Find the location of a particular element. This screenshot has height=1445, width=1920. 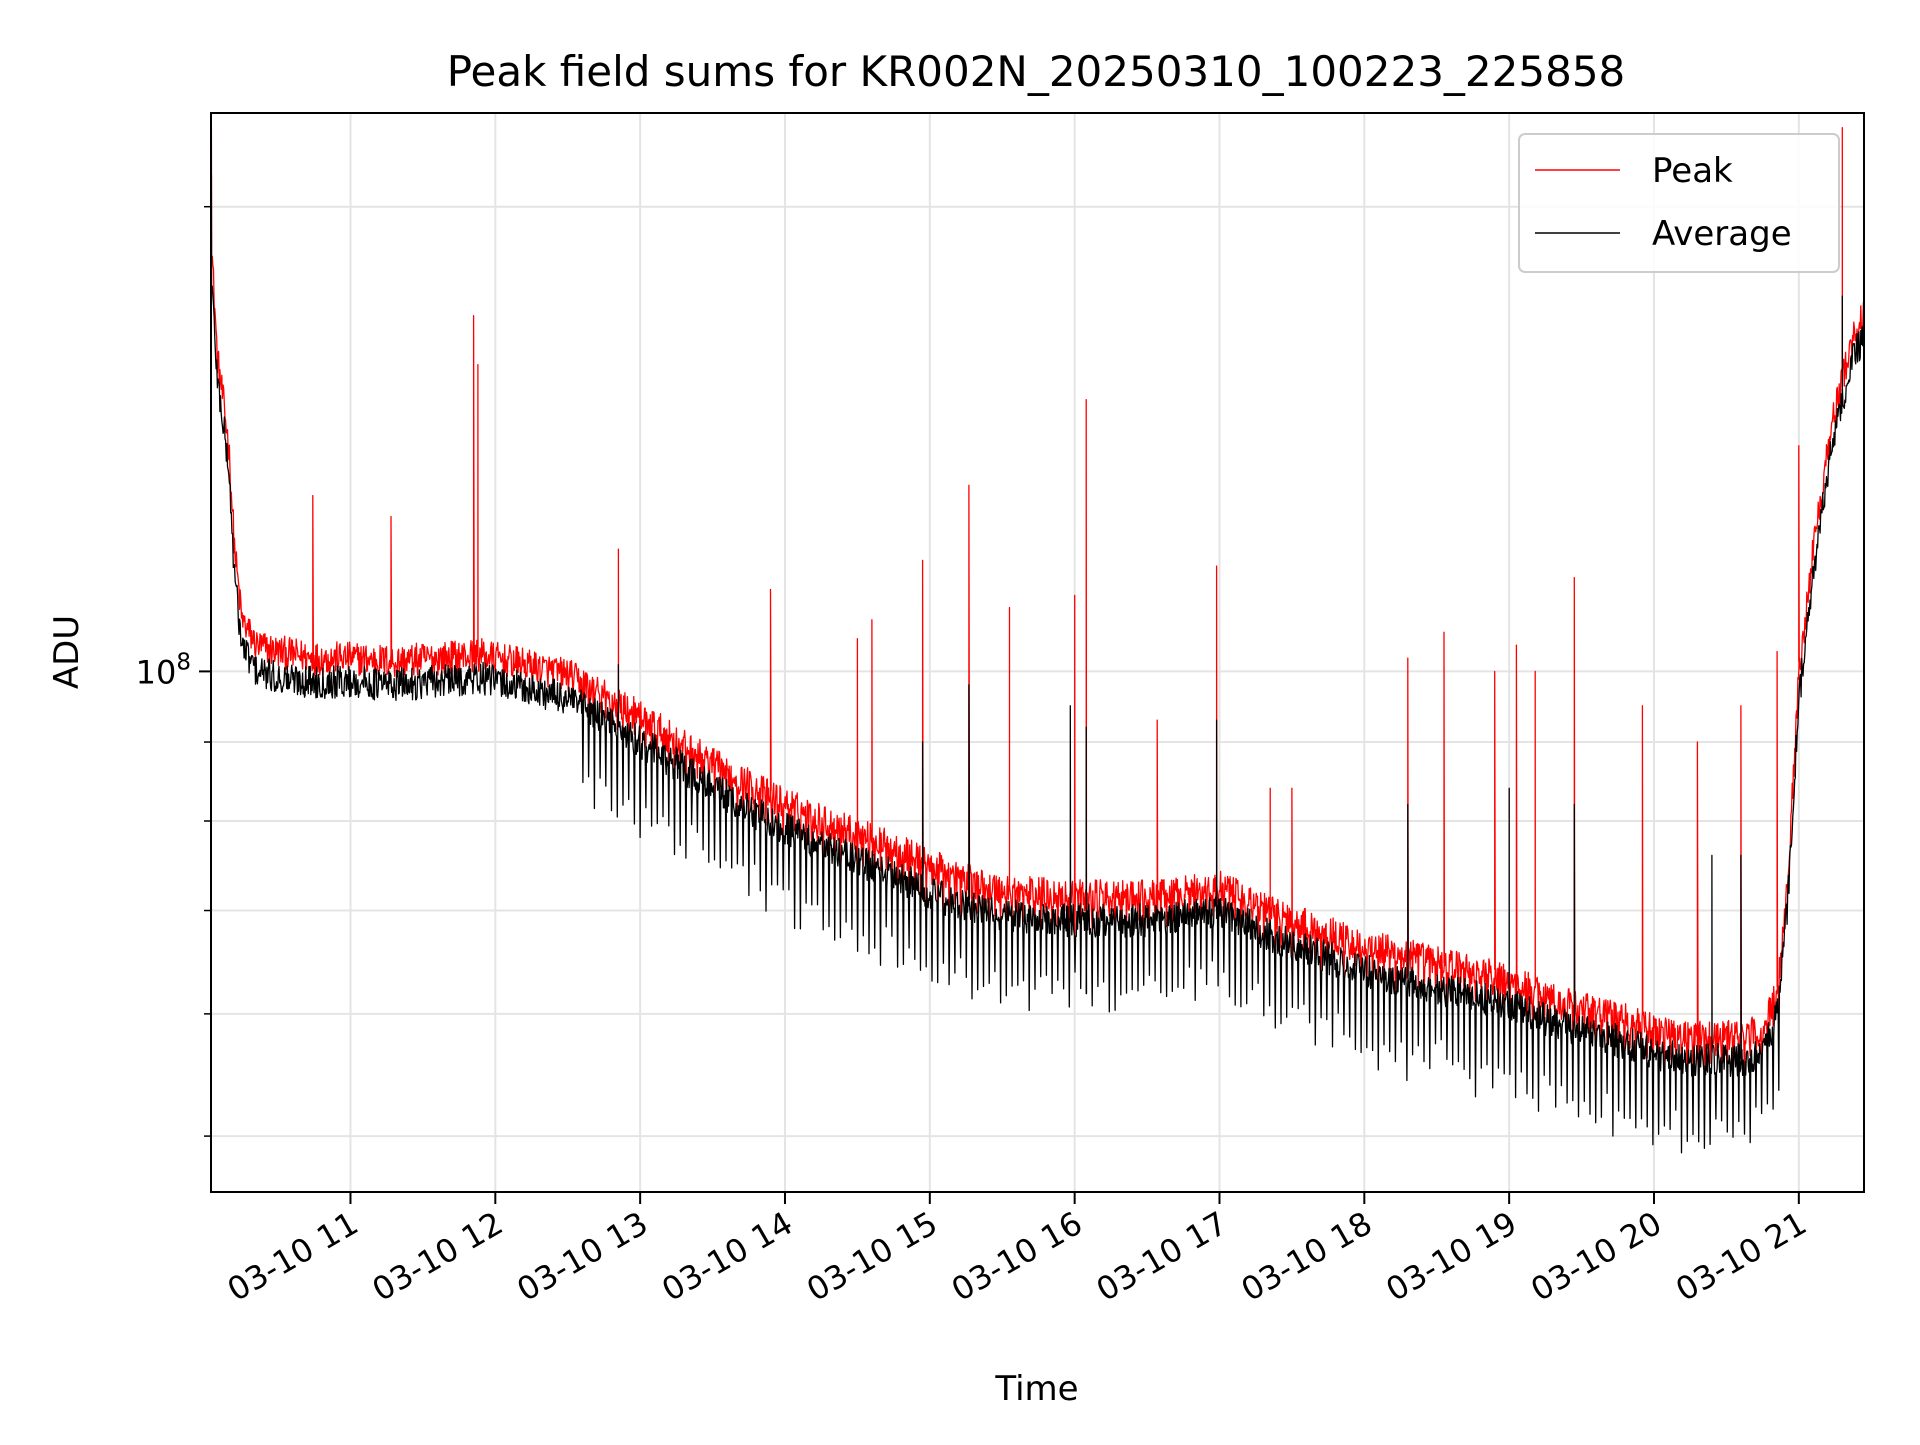

y-tick-label-base: 10 is located at coordinates (156, 672).